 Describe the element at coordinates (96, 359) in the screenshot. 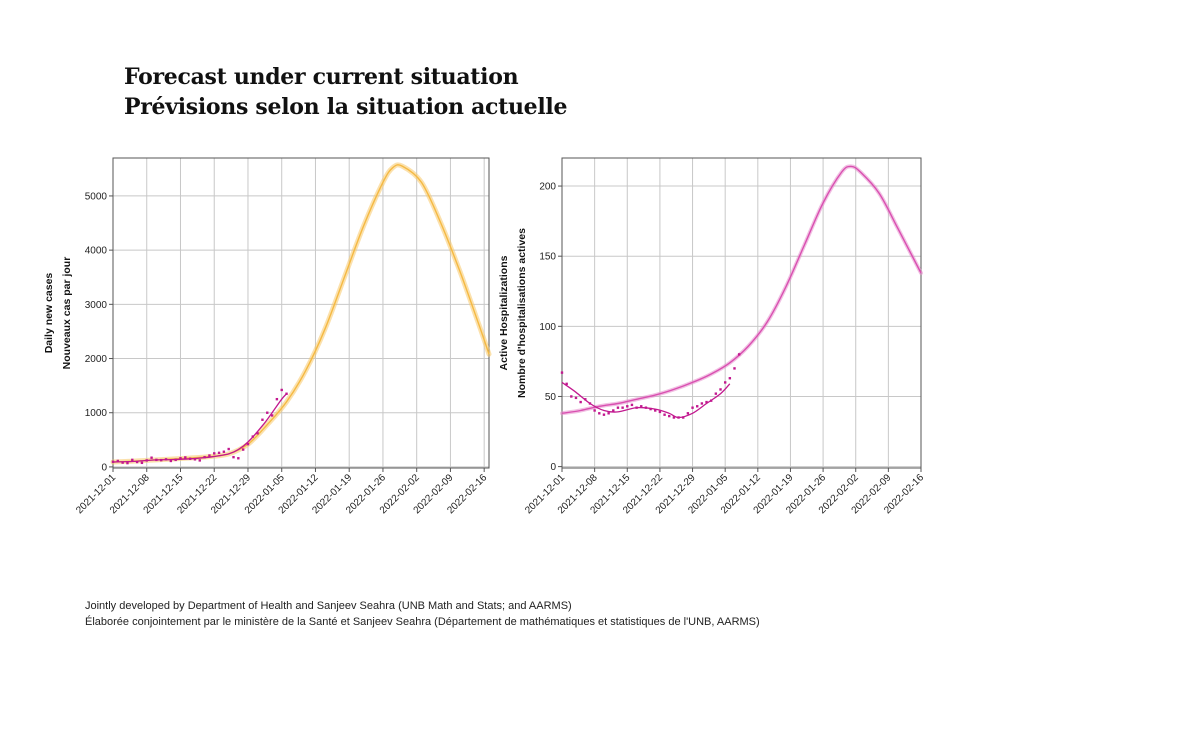

I see `y-tick-label: 2000` at that location.